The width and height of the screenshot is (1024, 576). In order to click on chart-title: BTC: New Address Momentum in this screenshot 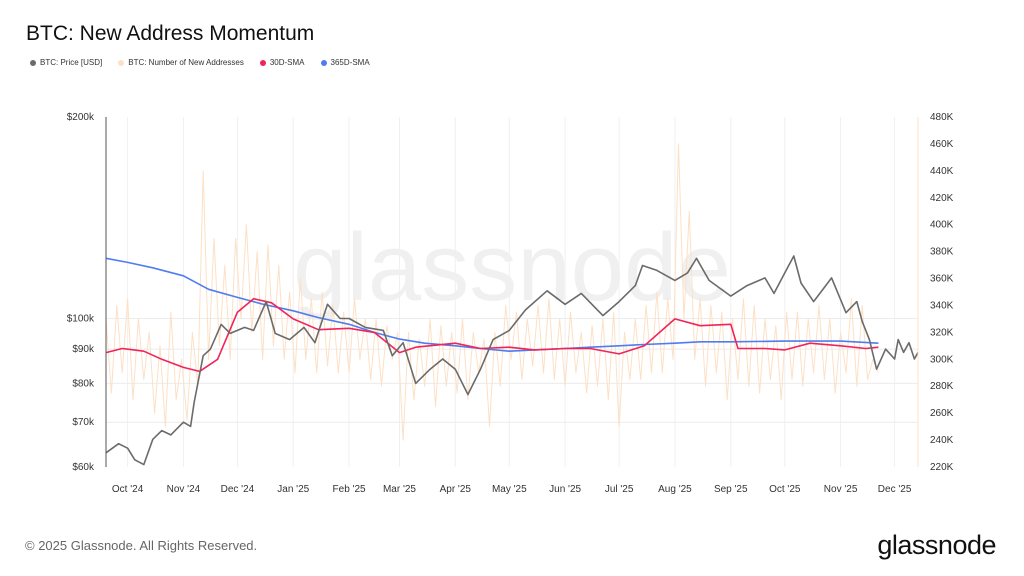, I will do `click(170, 33)`.